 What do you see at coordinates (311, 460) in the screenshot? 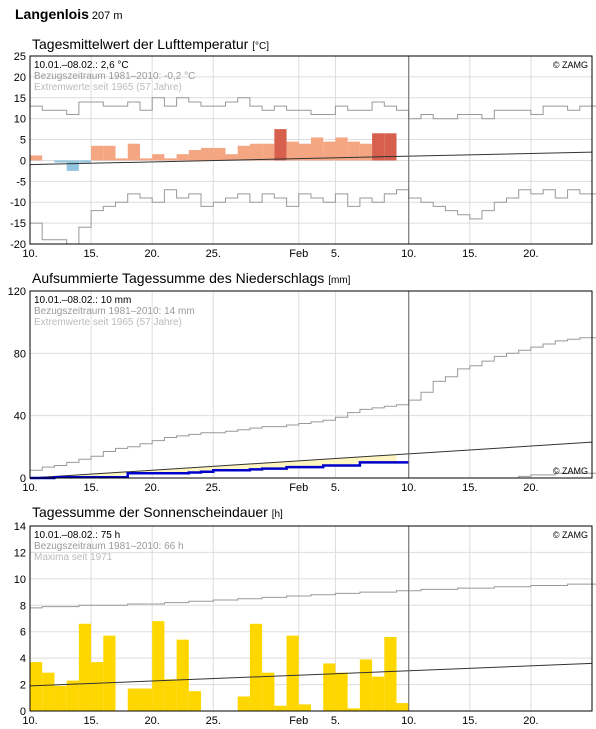
I see `precip-mean-line` at bounding box center [311, 460].